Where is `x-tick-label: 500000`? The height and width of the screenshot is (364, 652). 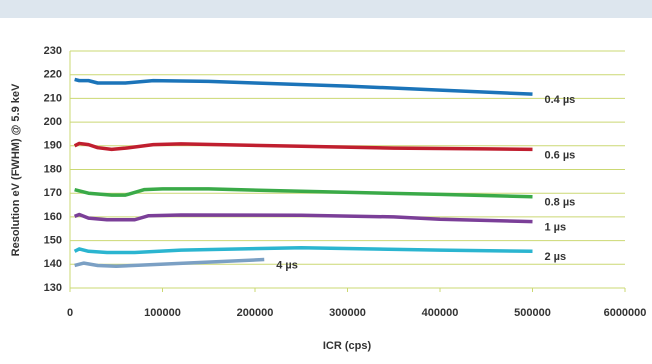
x-tick-label: 500000 is located at coordinates (532, 313).